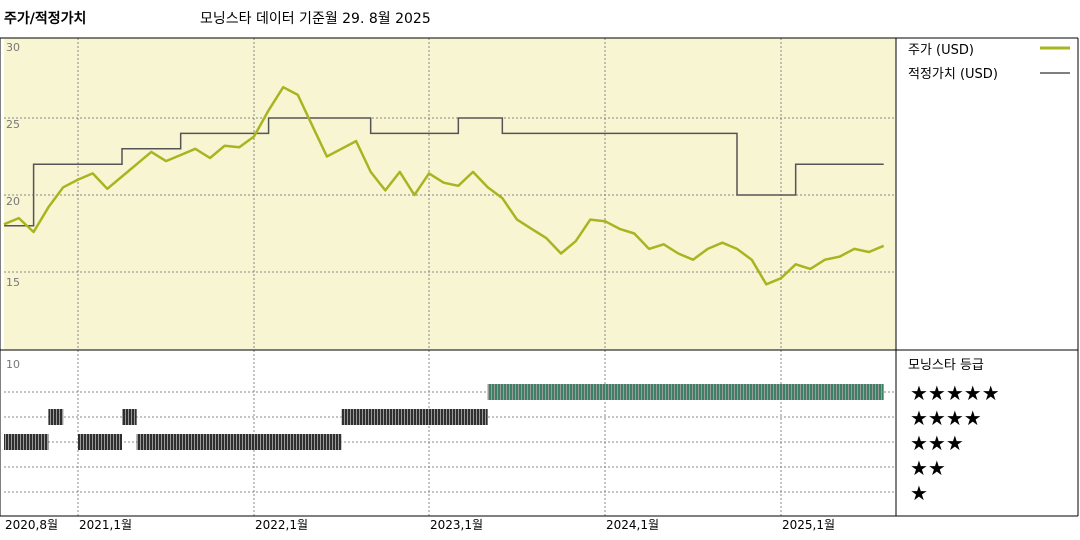 This screenshot has height=540, width=1080. Describe the element at coordinates (13, 364) in the screenshot. I see `rating-y-tick-label: 10` at that location.